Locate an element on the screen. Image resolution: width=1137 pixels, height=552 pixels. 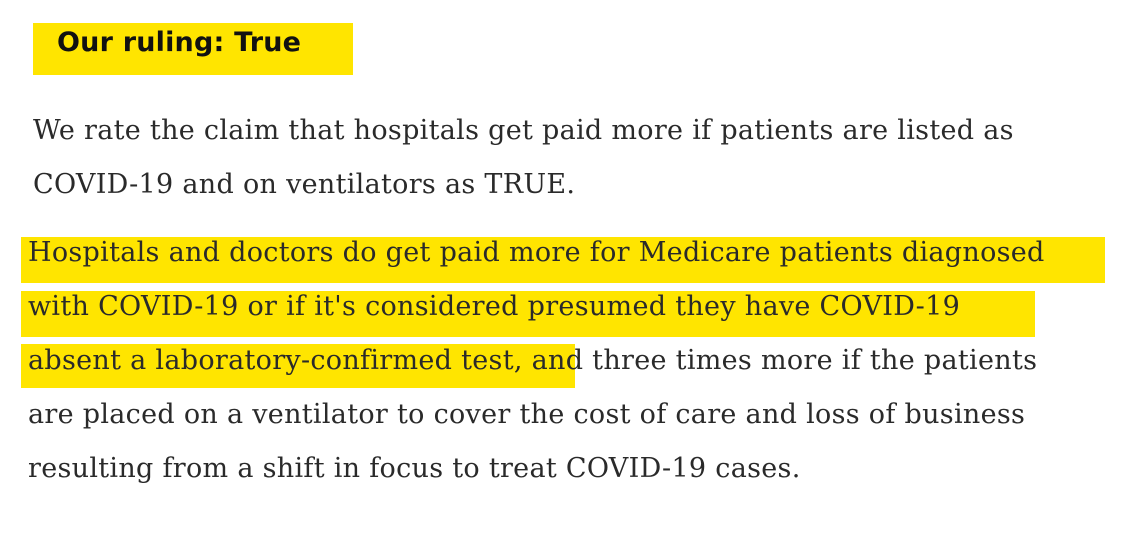
paragraph-line: COVID-19 and on ventilators as TRUE. is located at coordinates (304, 184).